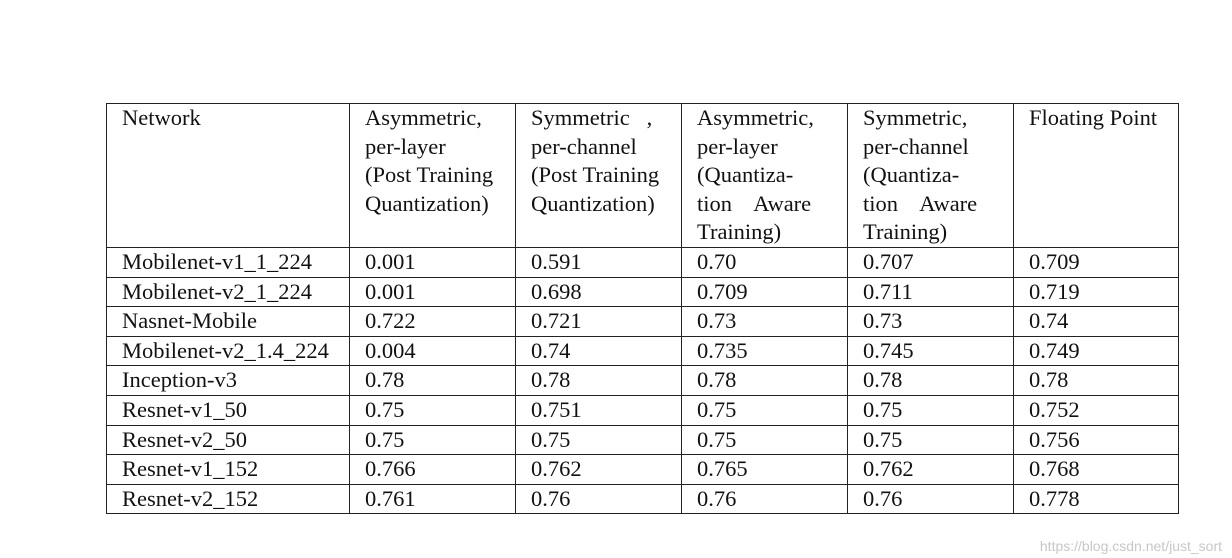 This screenshot has height=558, width=1232. I want to click on header-line: Symmetric,, so click(915, 117).